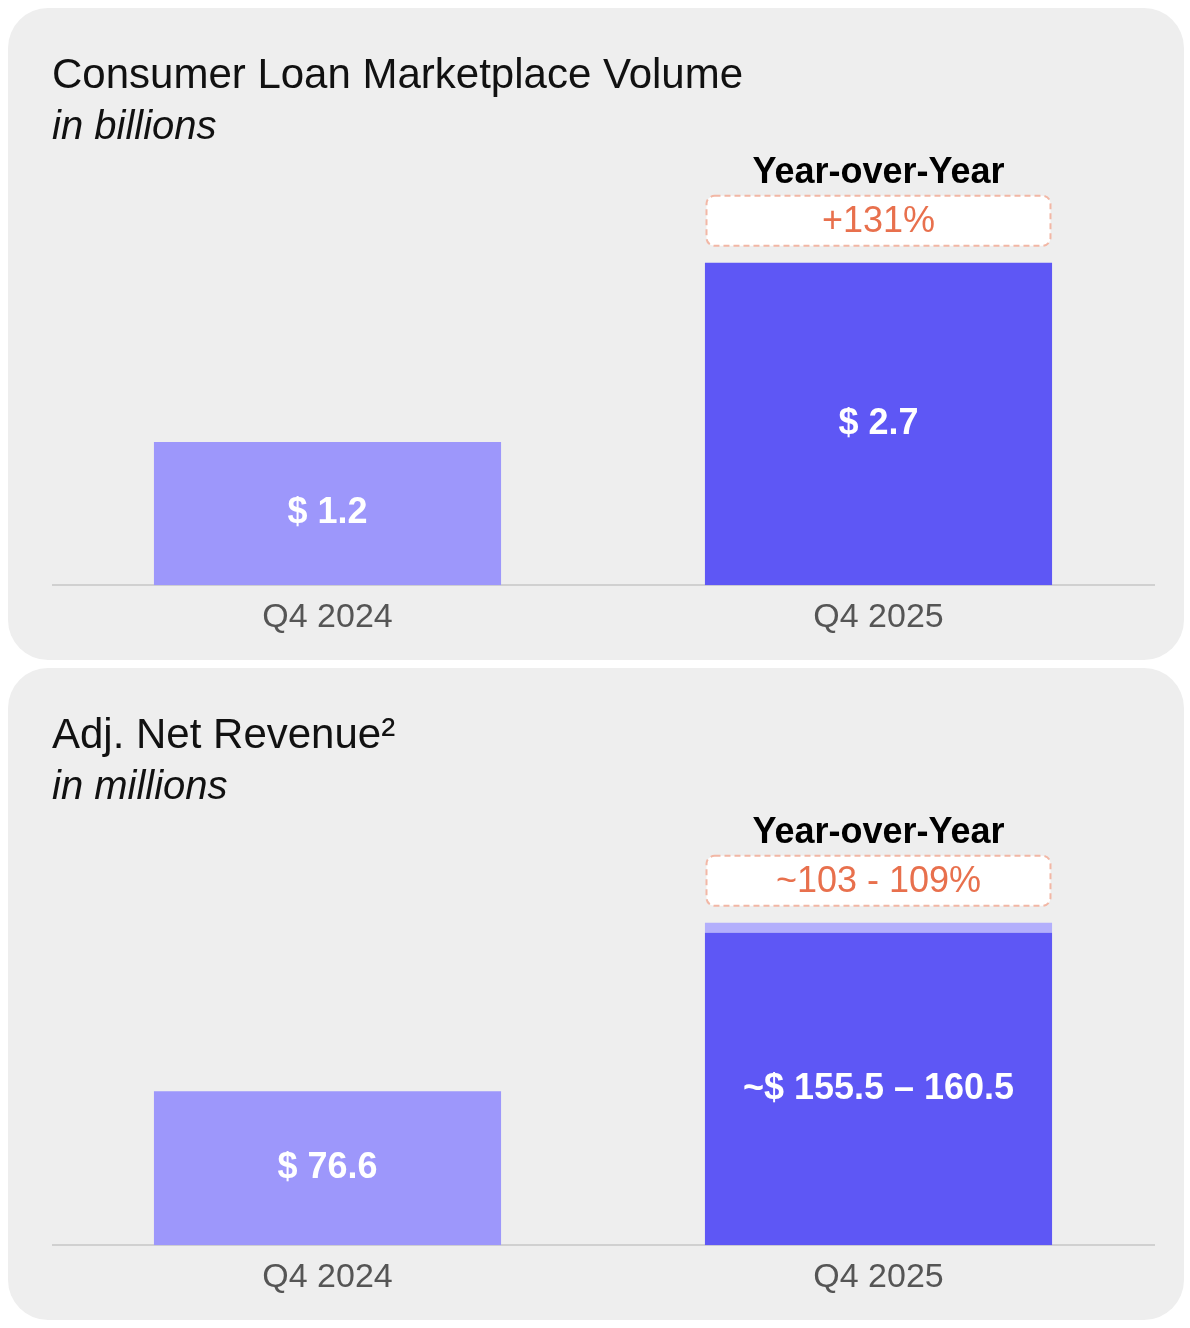 The width and height of the screenshot is (1190, 1328). Describe the element at coordinates (327, 511) in the screenshot. I see `data-label: $ 1.2` at that location.